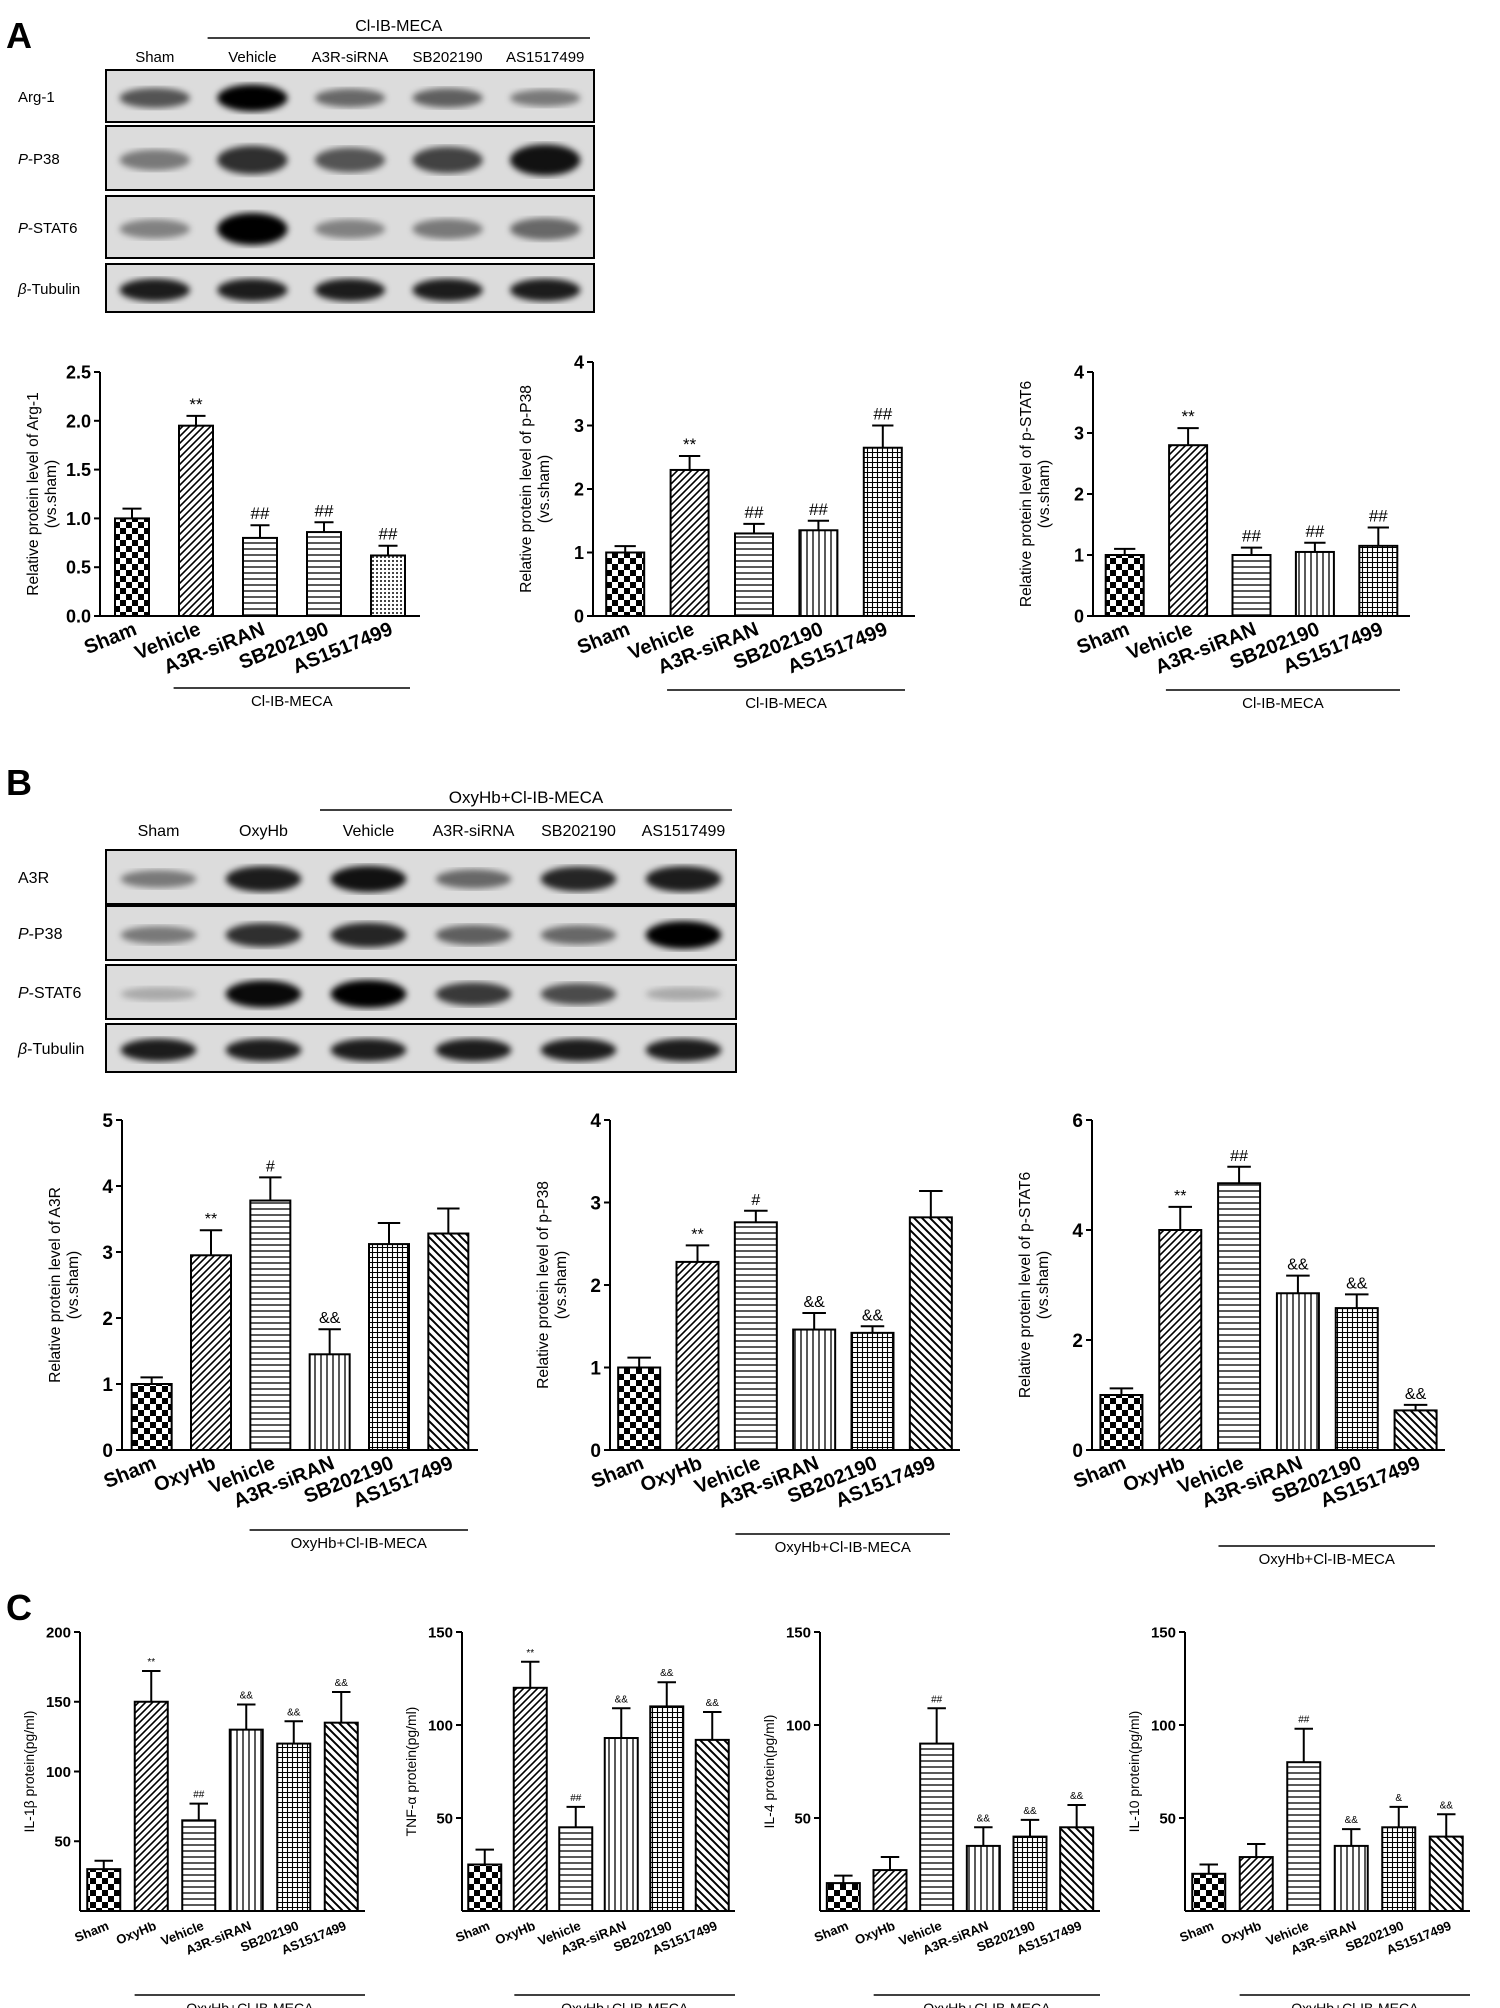 The image size is (1500, 2008). What do you see at coordinates (19, 1607) in the screenshot?
I see `panel-letter-c: C` at bounding box center [19, 1607].